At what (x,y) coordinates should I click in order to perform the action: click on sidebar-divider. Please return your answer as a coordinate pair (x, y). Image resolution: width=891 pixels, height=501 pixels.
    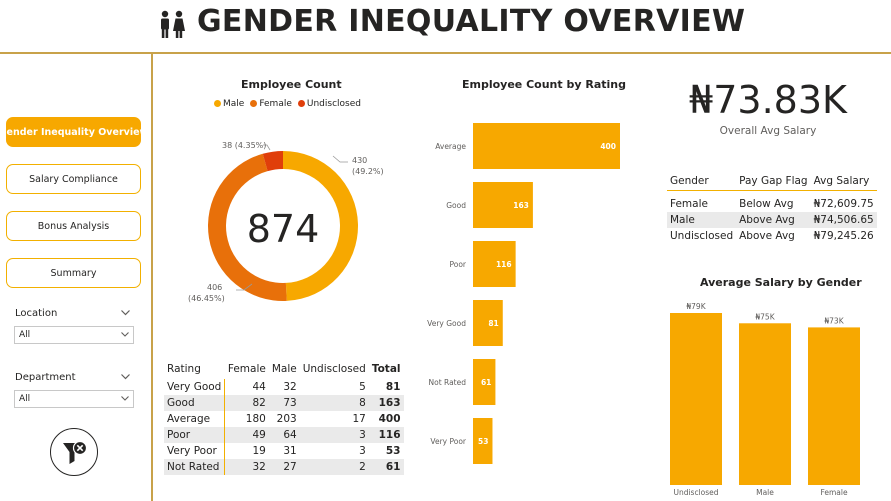
    Looking at the image, I should click on (152, 277).